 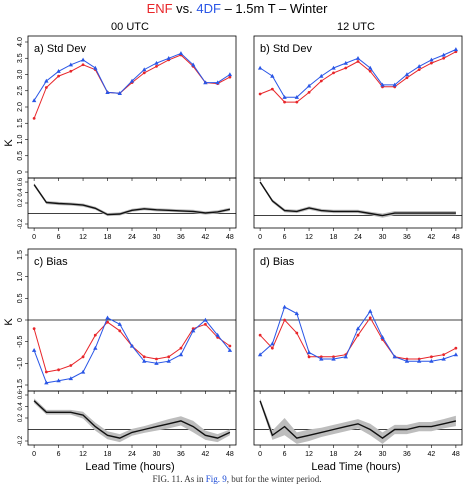 What do you see at coordinates (20, 277) in the screenshot?
I see `y-tick-label: 1.0` at bounding box center [20, 277].